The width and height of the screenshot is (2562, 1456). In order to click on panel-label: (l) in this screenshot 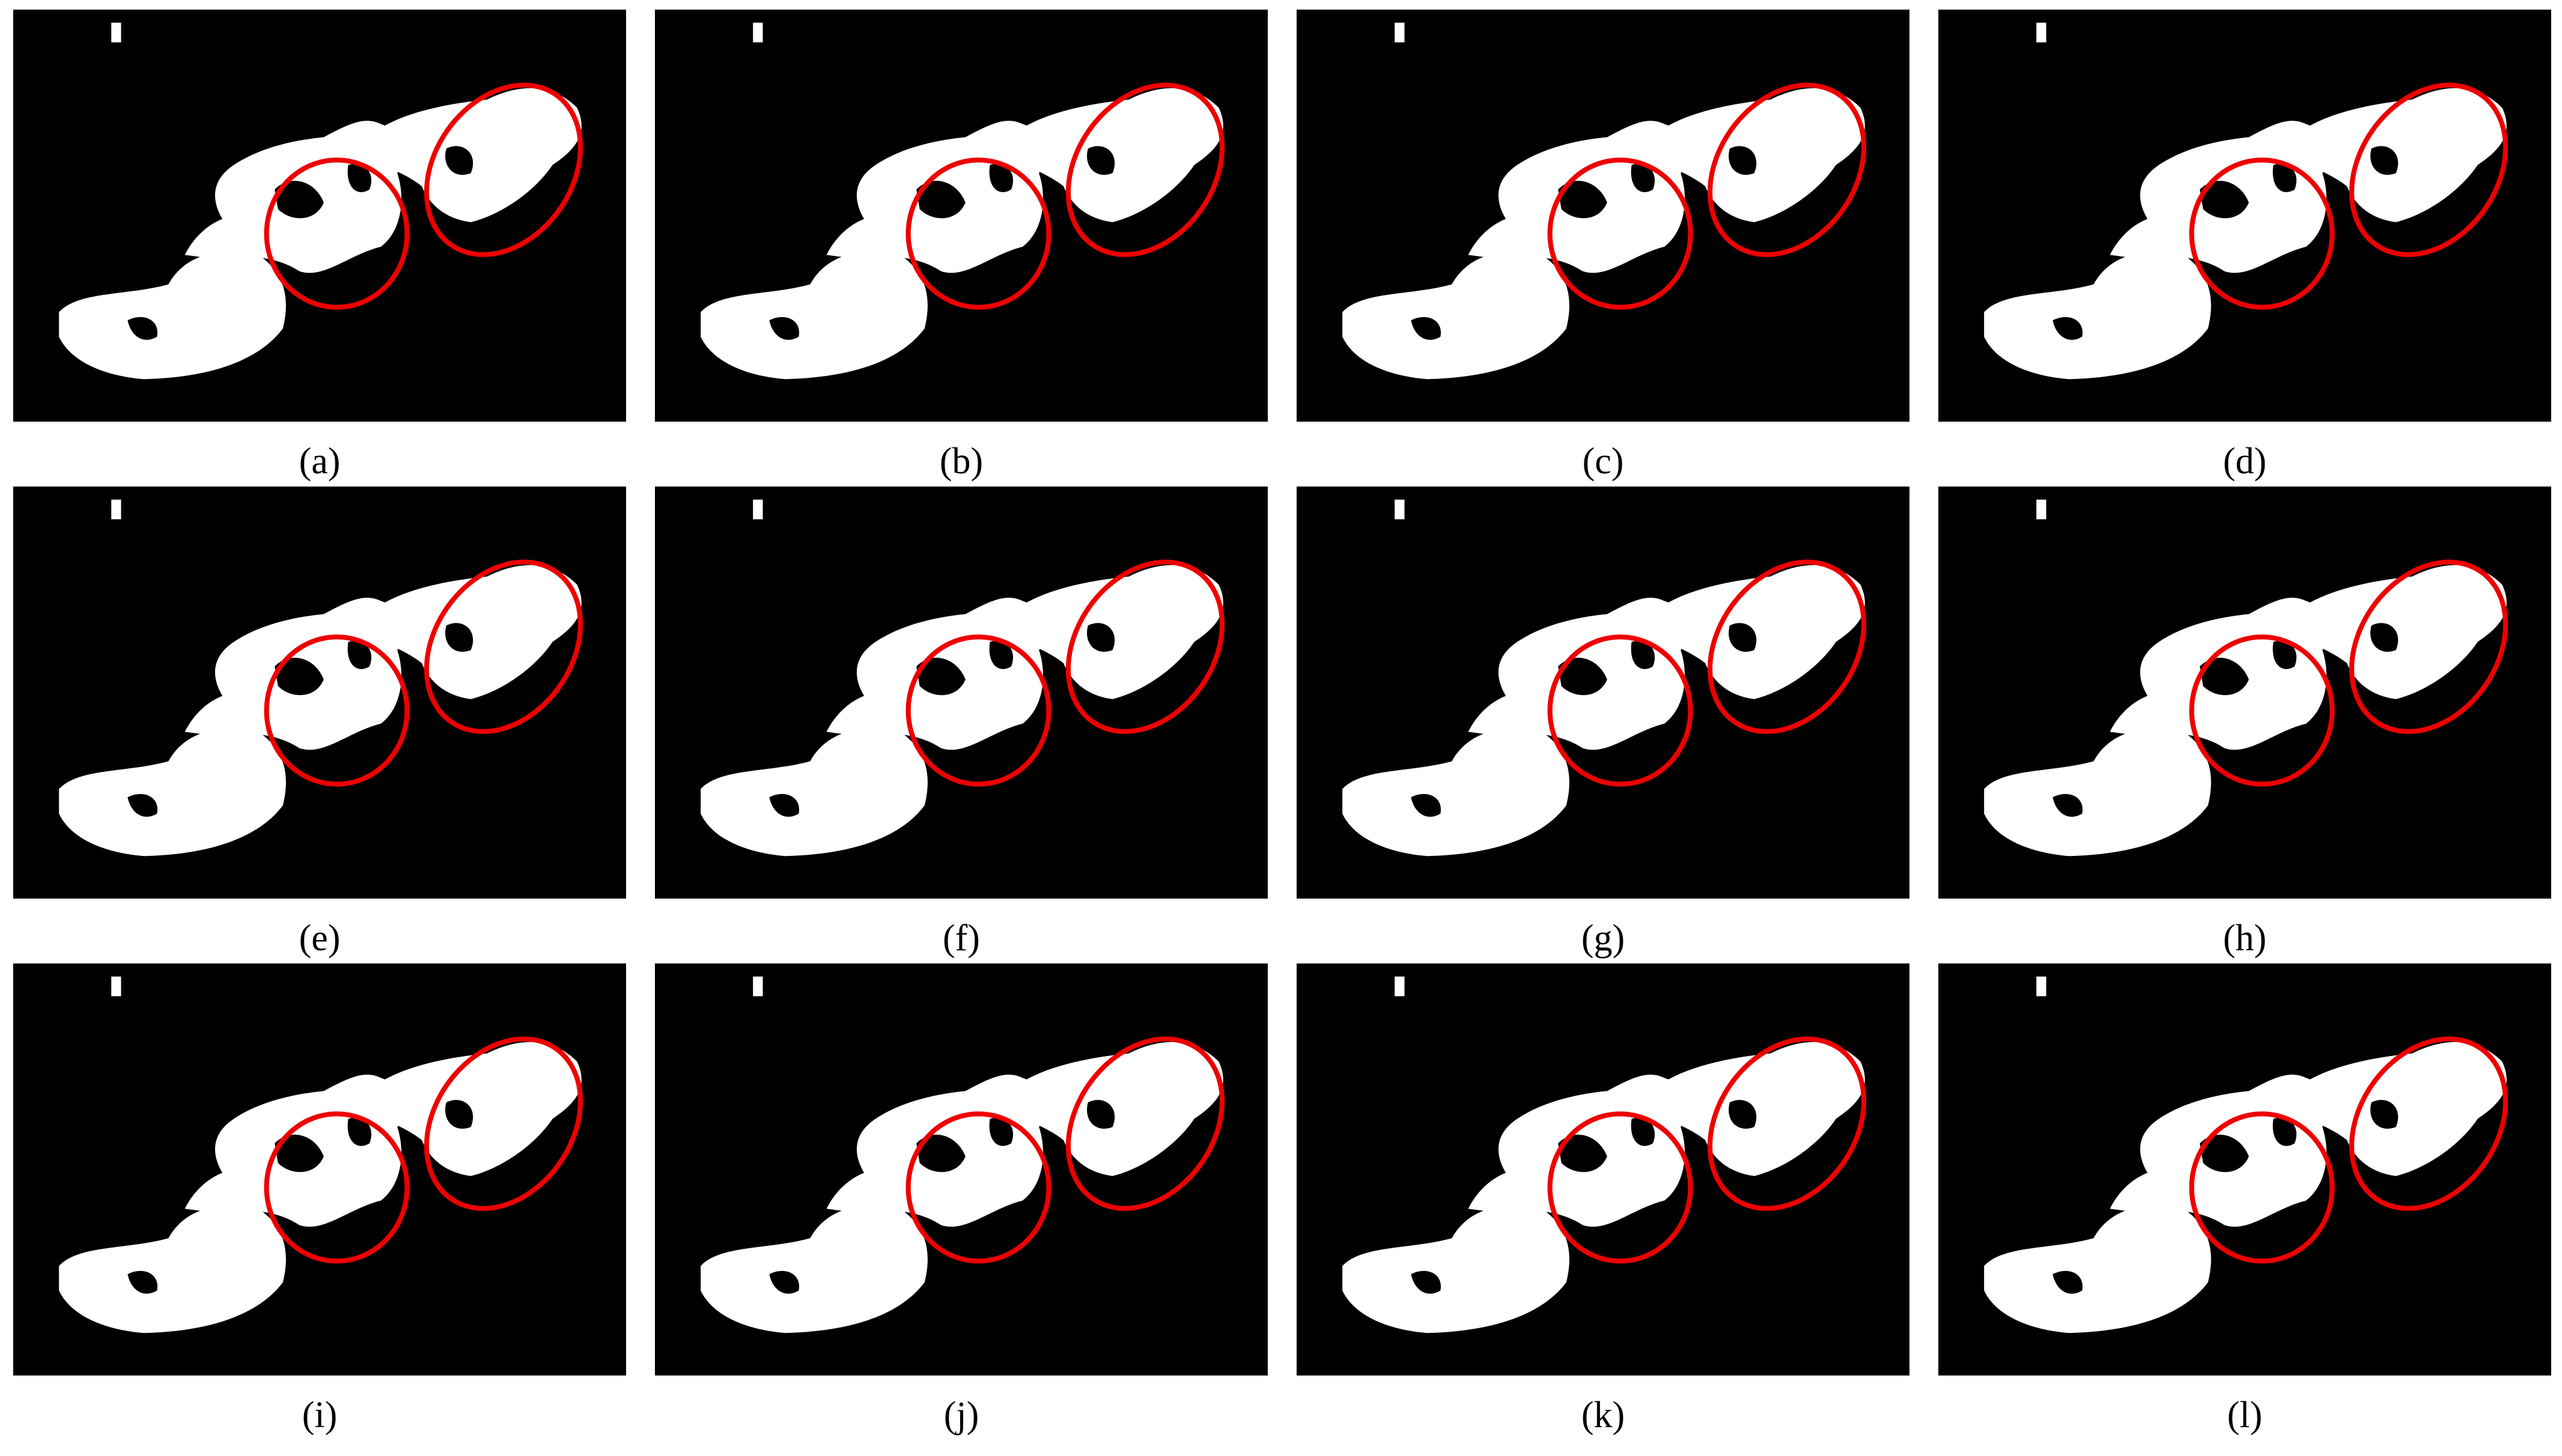, I will do `click(2245, 1416)`.